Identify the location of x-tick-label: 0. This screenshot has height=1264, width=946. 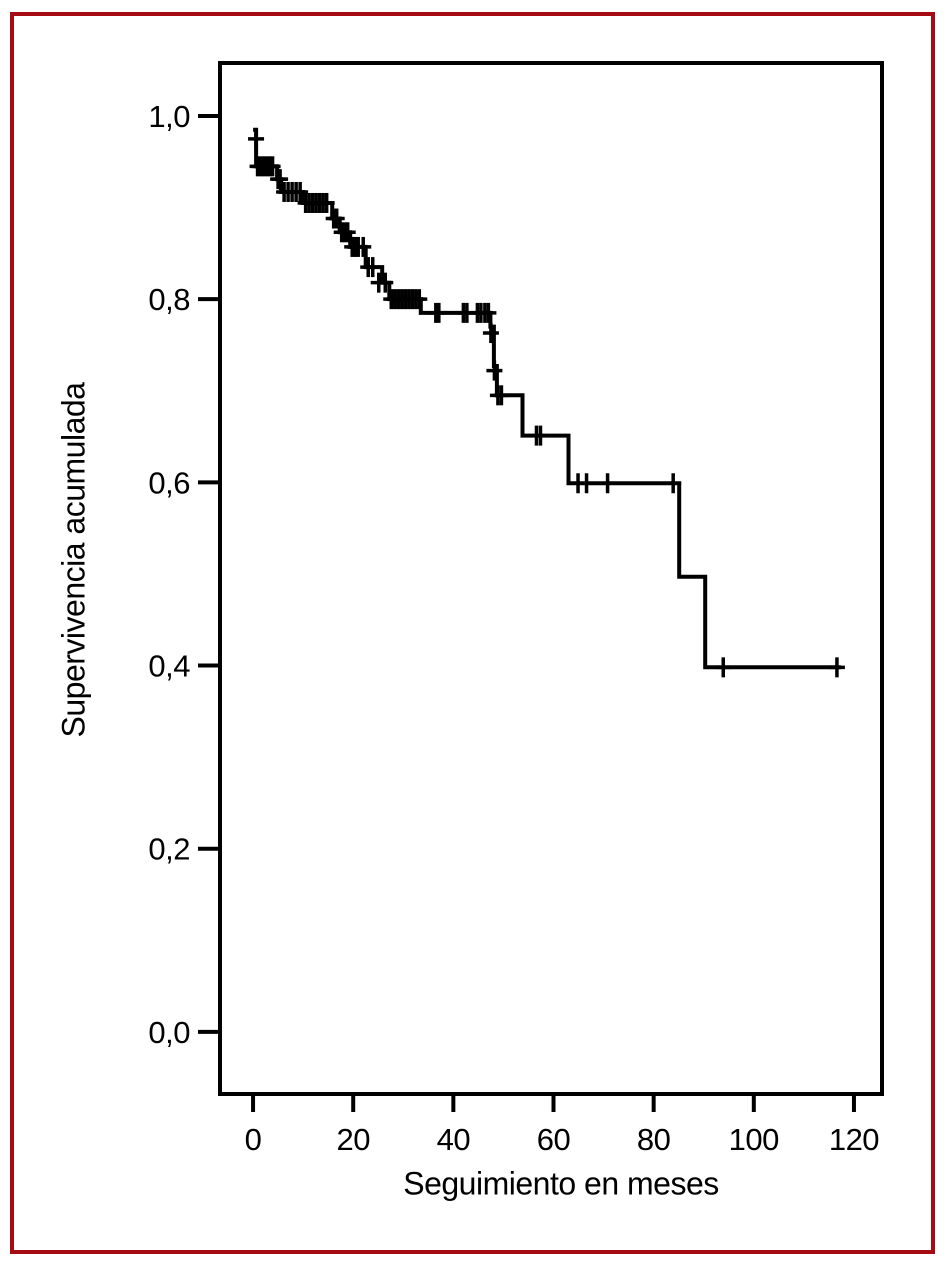
(253, 1139).